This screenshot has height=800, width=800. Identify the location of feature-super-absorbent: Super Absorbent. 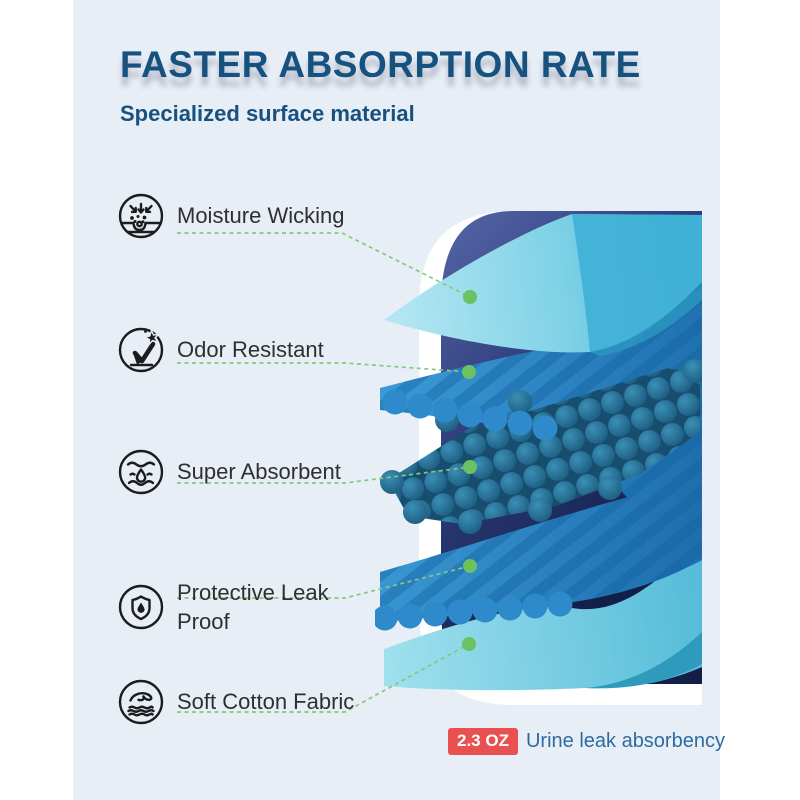
(241, 472).